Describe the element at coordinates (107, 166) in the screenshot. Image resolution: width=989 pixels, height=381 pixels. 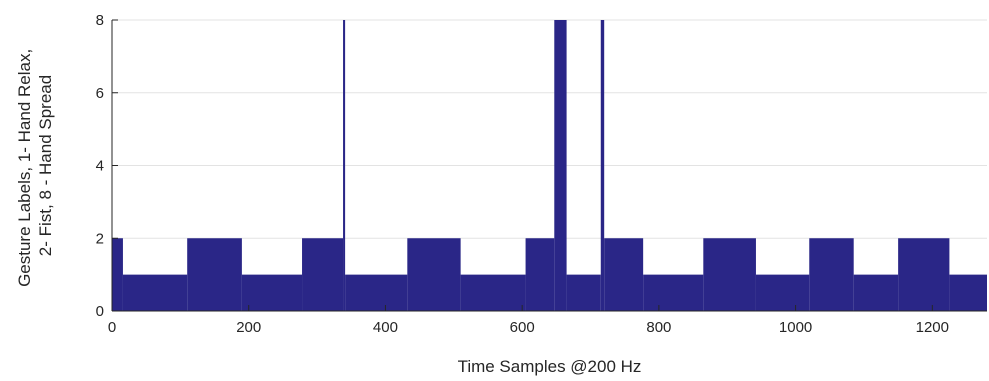
I see `y-ticks: 0 2 4 6 8` at that location.